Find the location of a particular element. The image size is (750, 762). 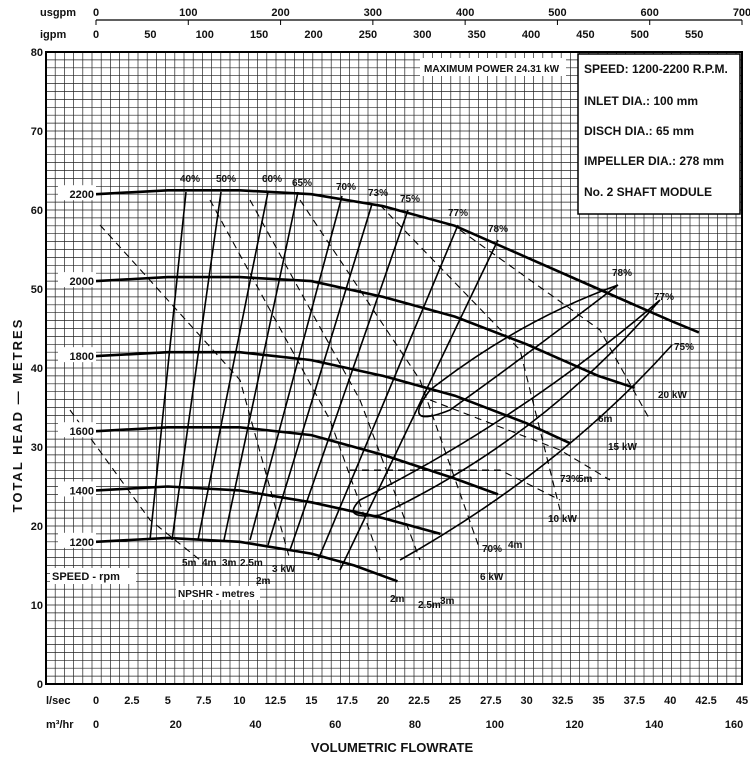

m3hr-tick-label: 0 is located at coordinates (96, 725).